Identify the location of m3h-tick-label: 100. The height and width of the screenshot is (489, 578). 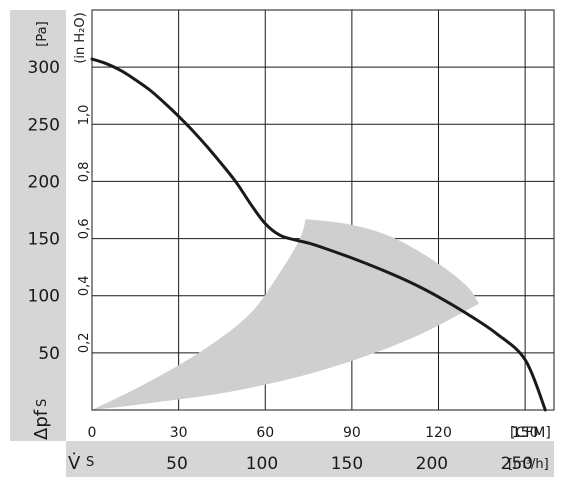
(262, 464).